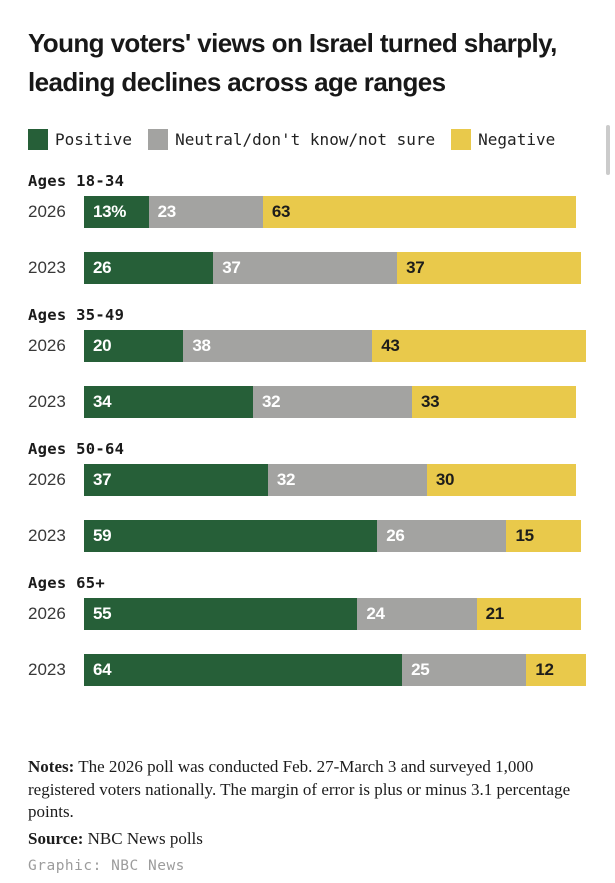 This screenshot has height=883, width=615. I want to click on stacked-bar: 37 32 30, so click(330, 480).